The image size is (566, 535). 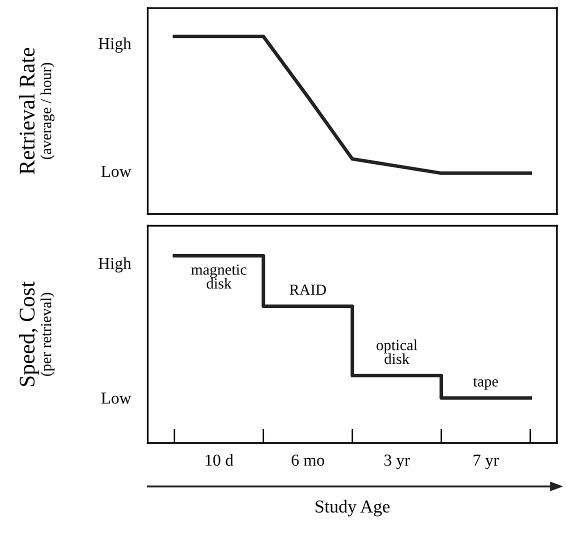 What do you see at coordinates (36, 111) in the screenshot?
I see `y-axis-title: Retrieval Rate (average / hour)` at bounding box center [36, 111].